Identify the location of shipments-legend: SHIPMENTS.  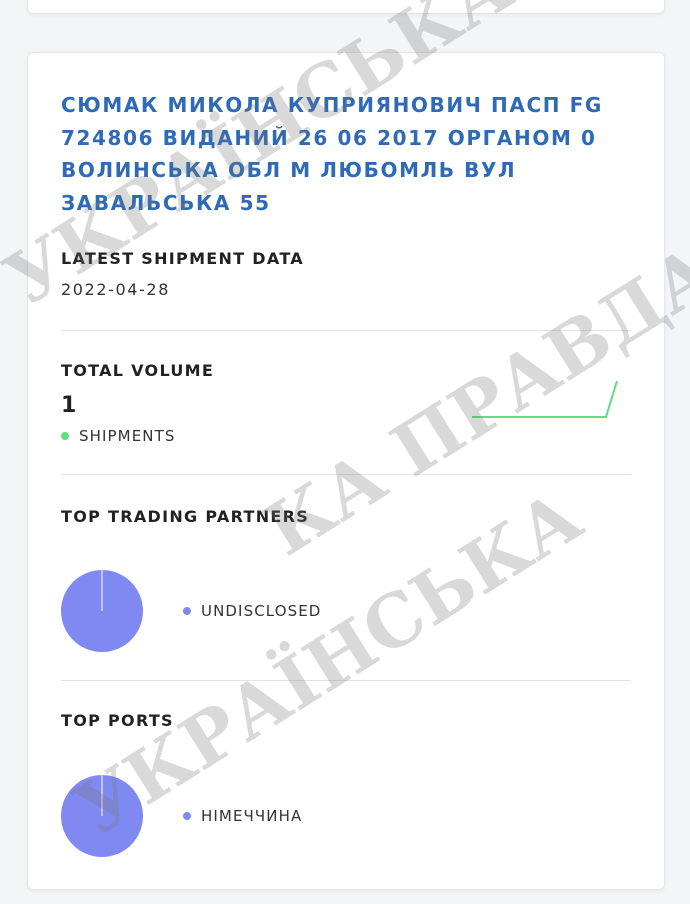
(118, 436).